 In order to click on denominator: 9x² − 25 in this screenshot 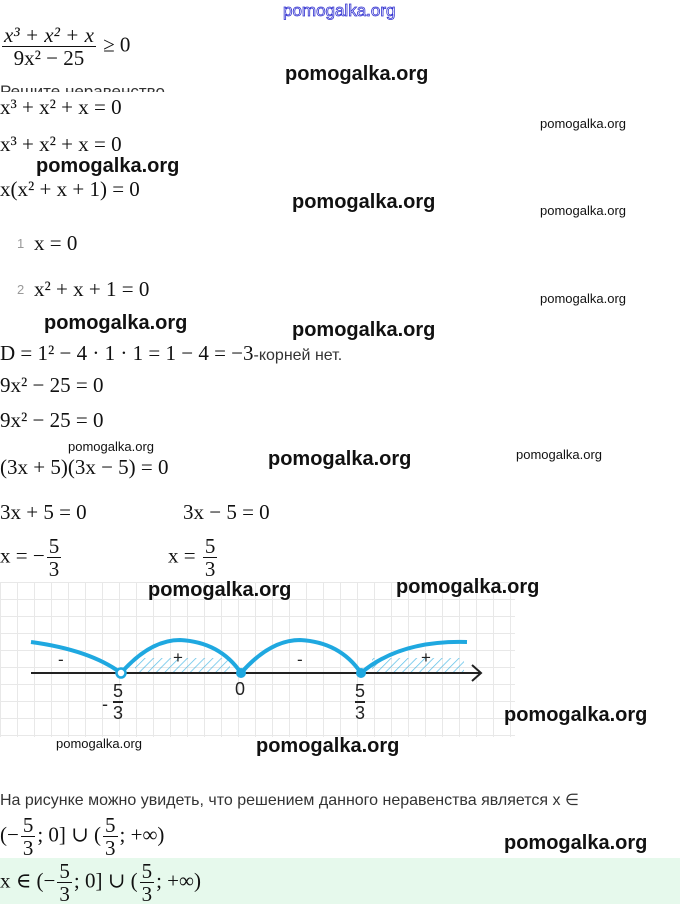, I will do `click(49, 58)`.